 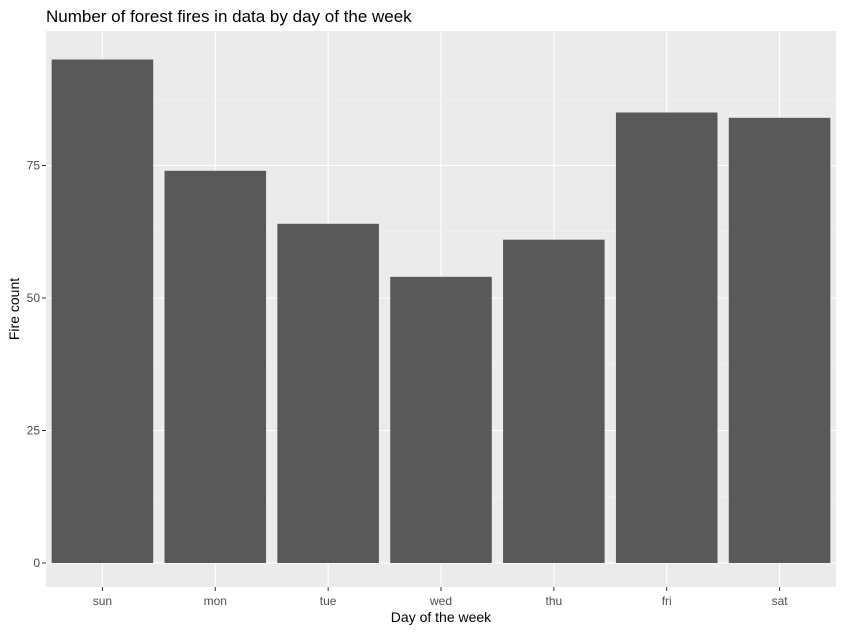 What do you see at coordinates (36, 364) in the screenshot?
I see `y-axis: 0 25 50 75` at bounding box center [36, 364].